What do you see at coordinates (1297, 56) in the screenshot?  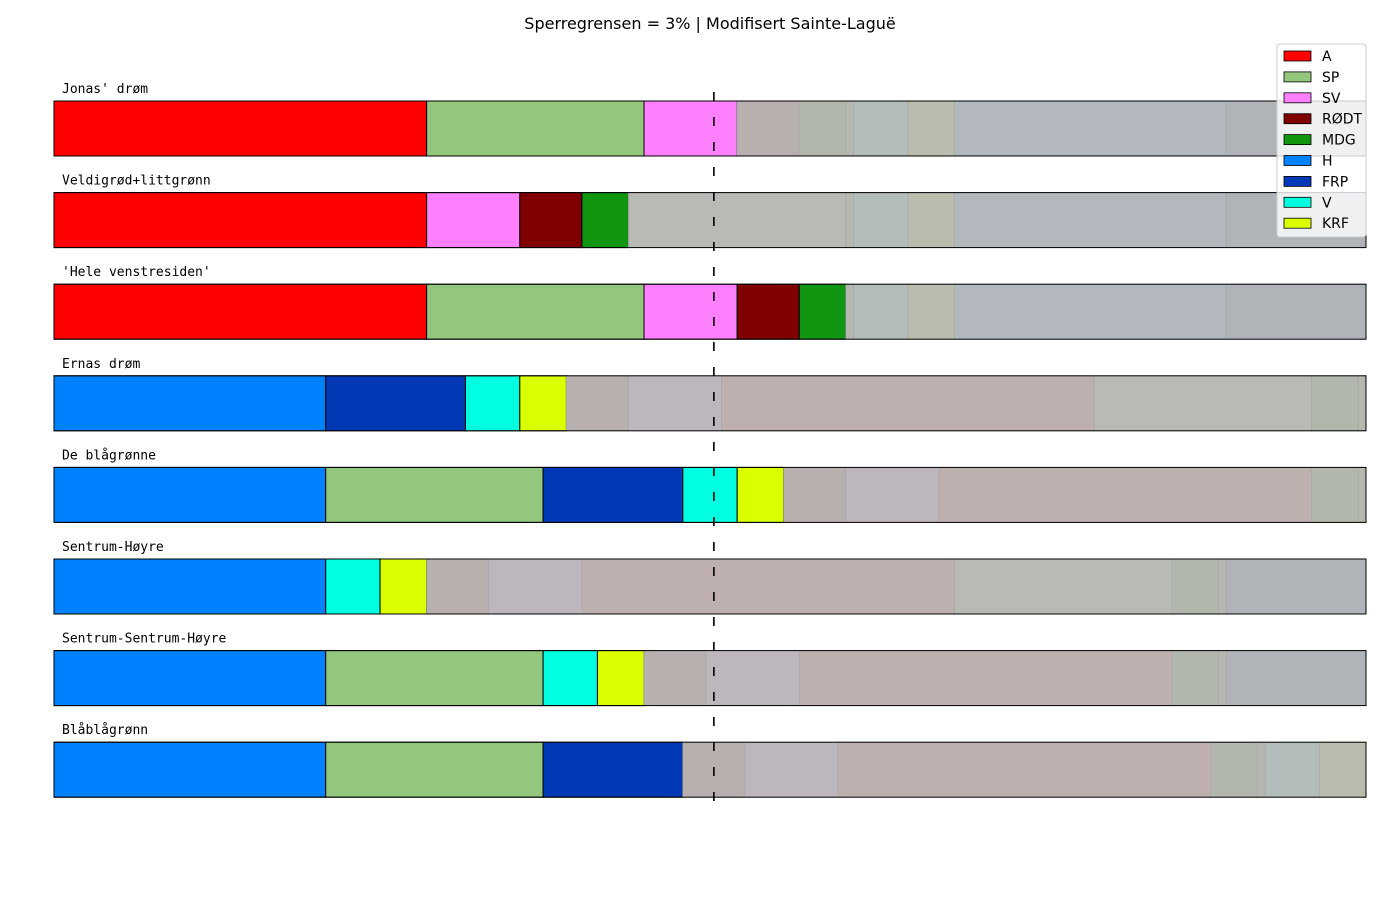 I see `legend-swatch-a` at bounding box center [1297, 56].